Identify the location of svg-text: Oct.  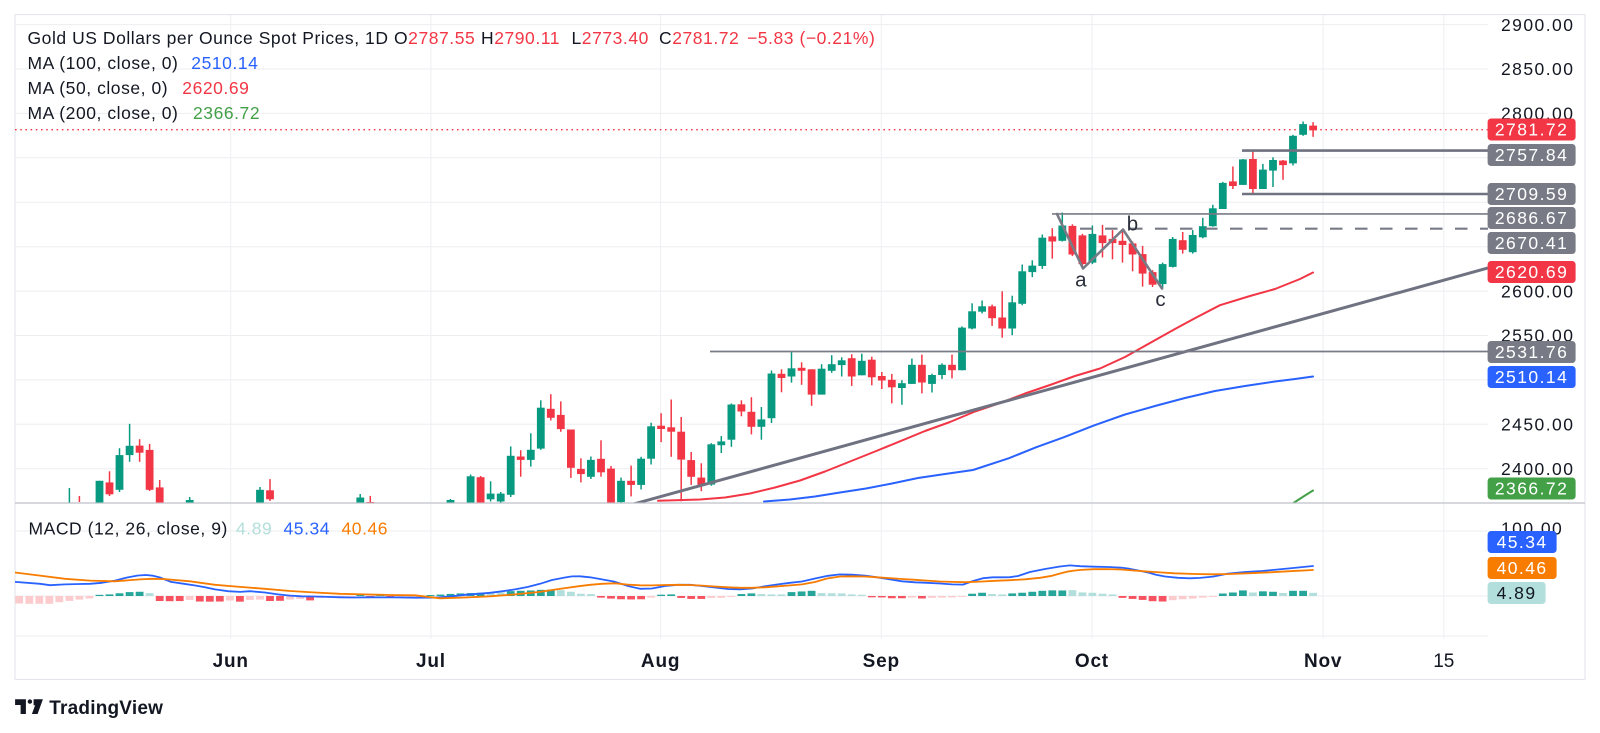
(1092, 661).